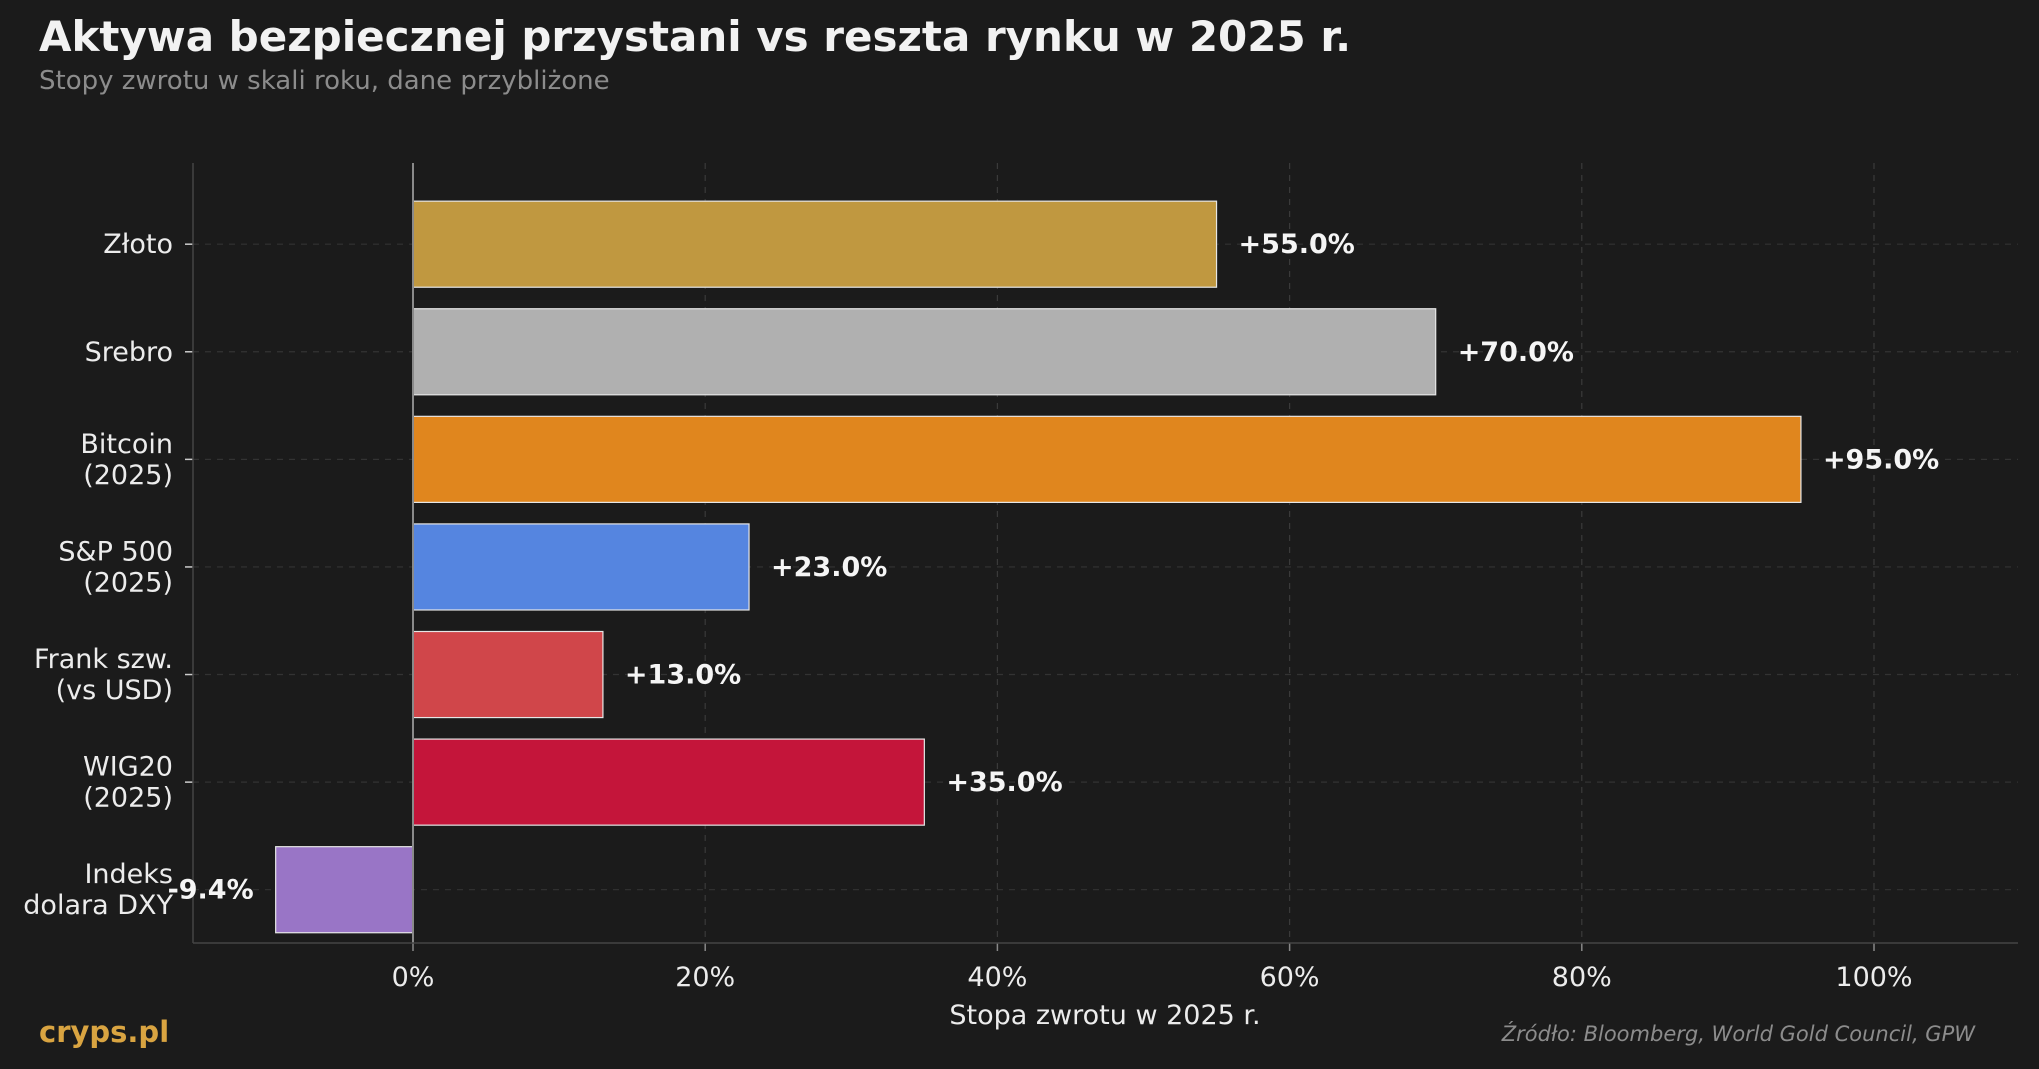  Describe the element at coordinates (705, 977) in the screenshot. I see `x-tick-label: 20%` at that location.